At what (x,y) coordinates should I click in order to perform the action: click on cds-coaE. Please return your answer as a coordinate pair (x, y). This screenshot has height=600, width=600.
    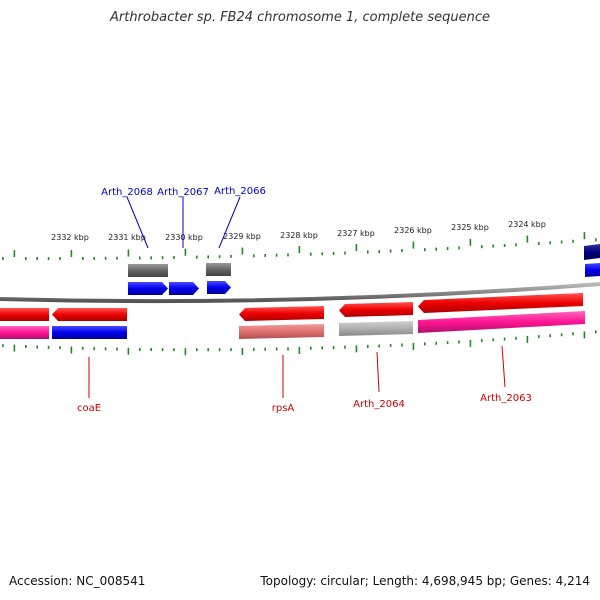
    Looking at the image, I should click on (89, 314).